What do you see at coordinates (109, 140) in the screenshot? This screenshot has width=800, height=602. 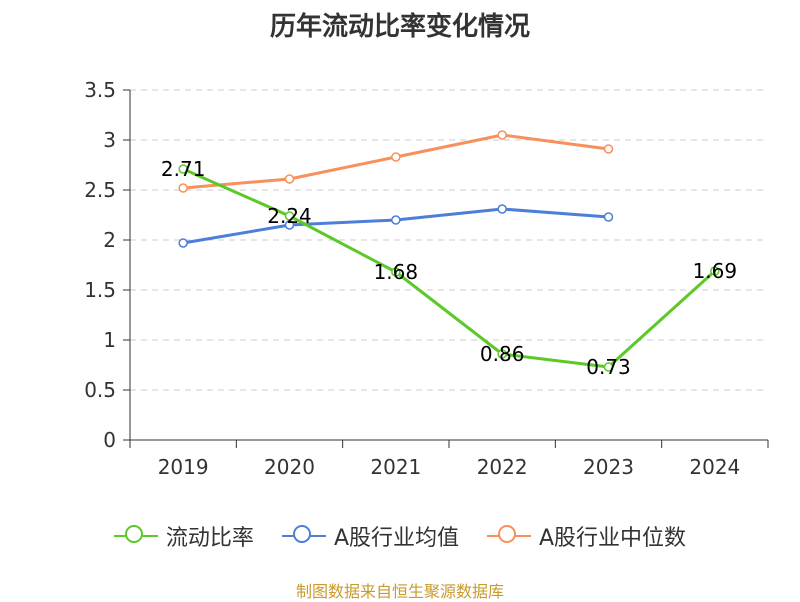 I see `y-tick-label: 3` at bounding box center [109, 140].